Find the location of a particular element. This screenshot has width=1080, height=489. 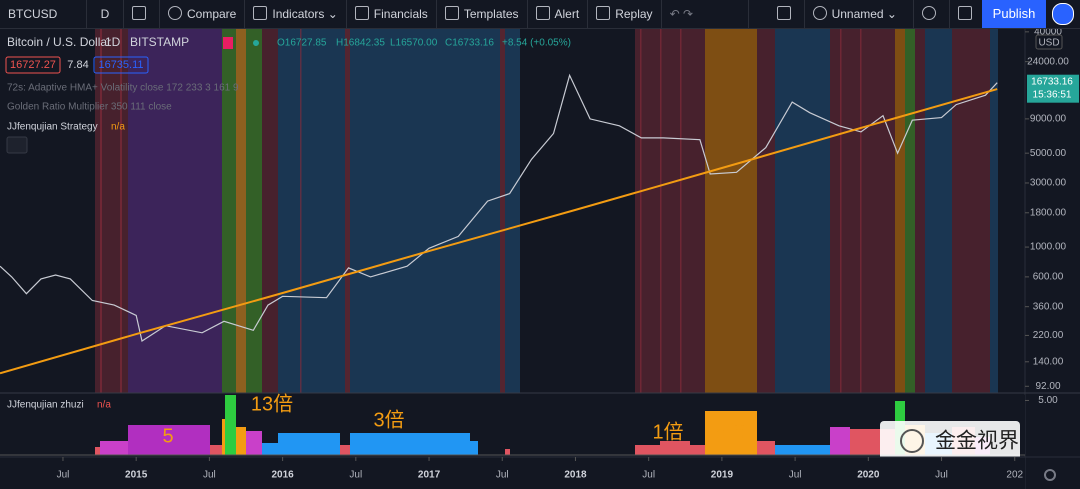

x-tick-label: 2015 is located at coordinates (136, 475).